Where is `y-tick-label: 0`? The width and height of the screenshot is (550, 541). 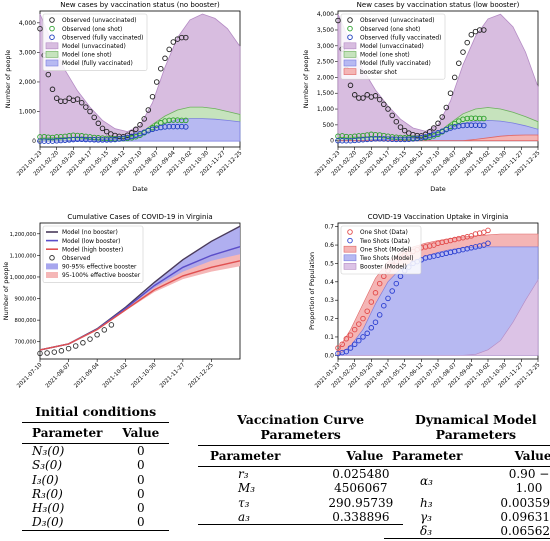
y-tick-label: 0 is located at coordinates (332, 141).